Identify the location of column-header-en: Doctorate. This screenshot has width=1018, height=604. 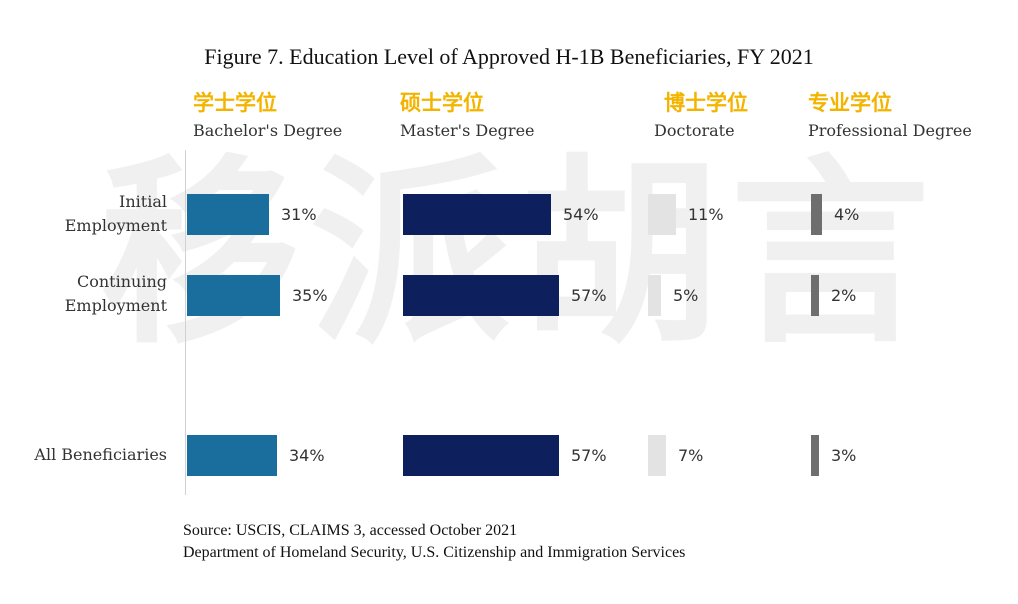
(694, 130).